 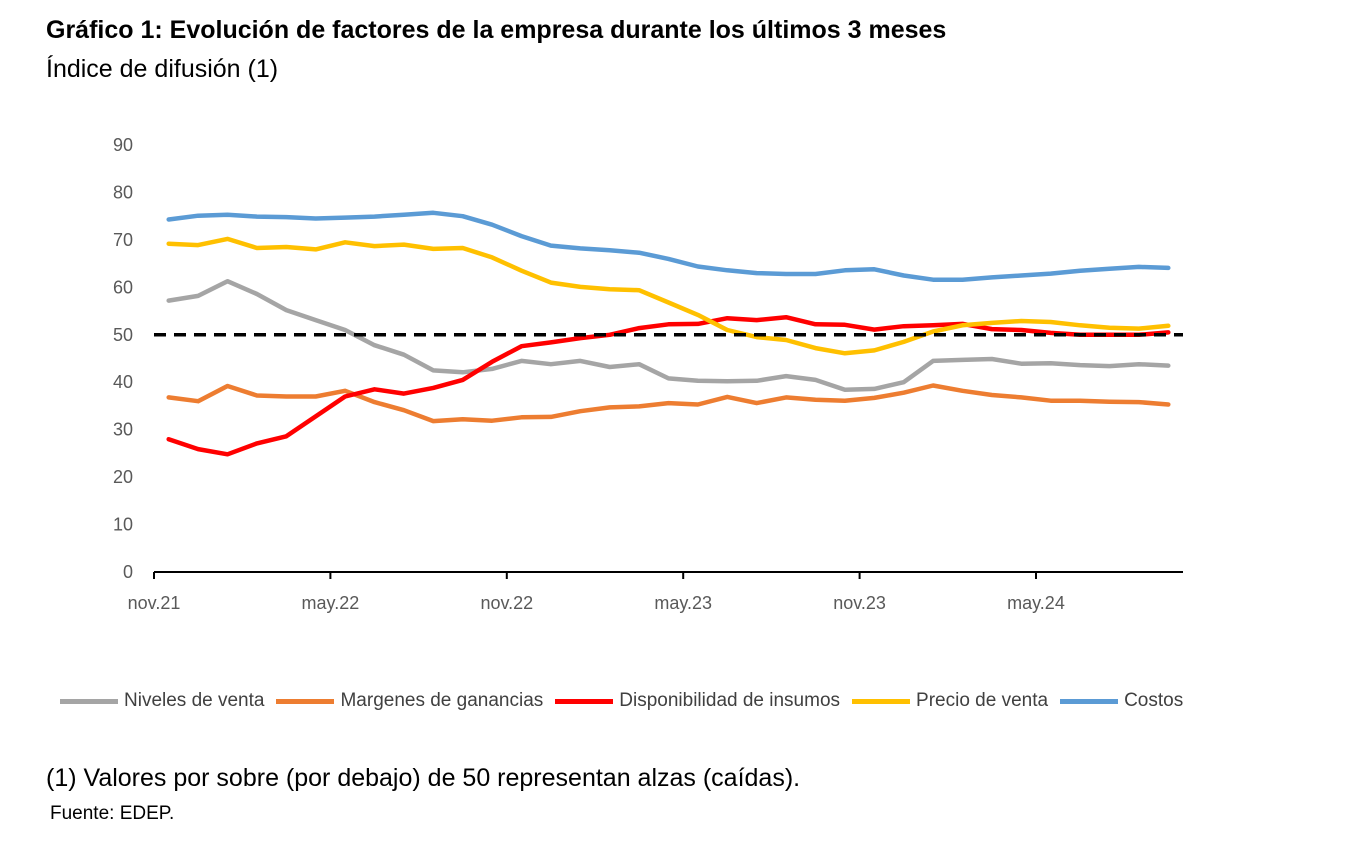 I want to click on source-note: Fuente: EDEP., so click(x=112, y=813).